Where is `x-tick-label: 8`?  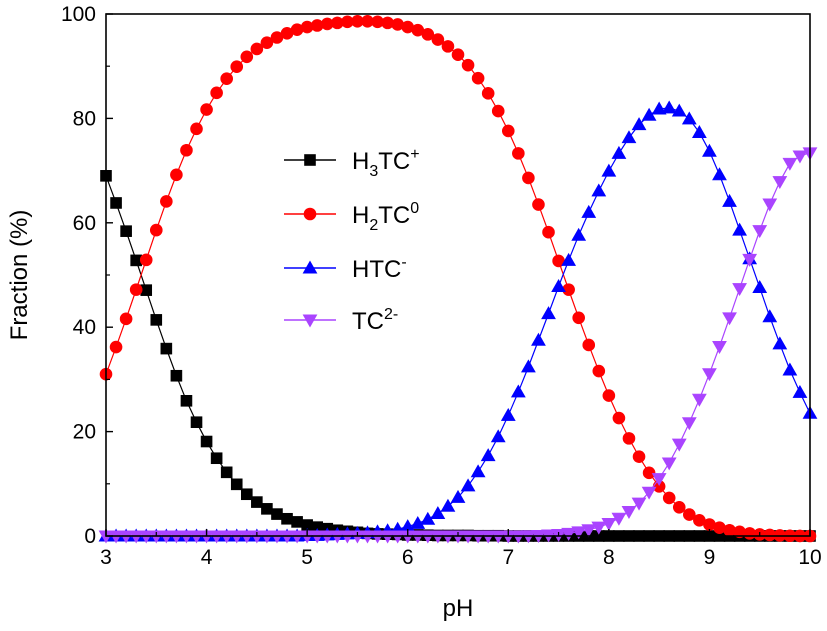
x-tick-label: 8 is located at coordinates (609, 557).